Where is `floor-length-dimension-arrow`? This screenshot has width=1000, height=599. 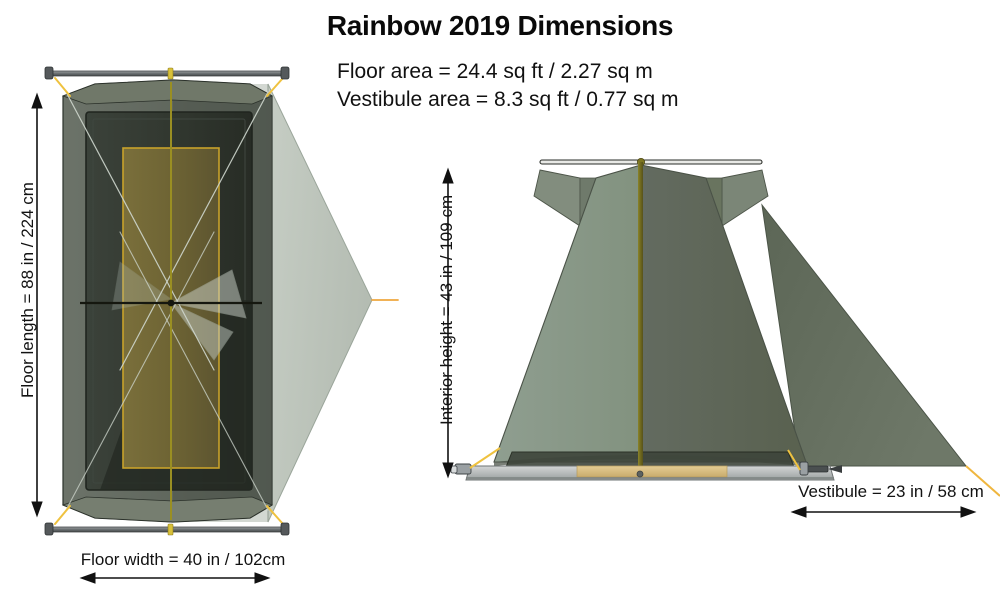 floor-length-dimension-arrow is located at coordinates (37, 305).